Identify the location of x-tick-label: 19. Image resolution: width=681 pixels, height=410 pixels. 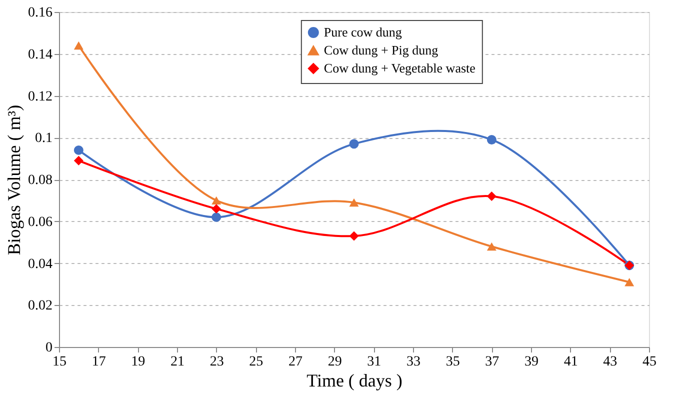
(138, 362).